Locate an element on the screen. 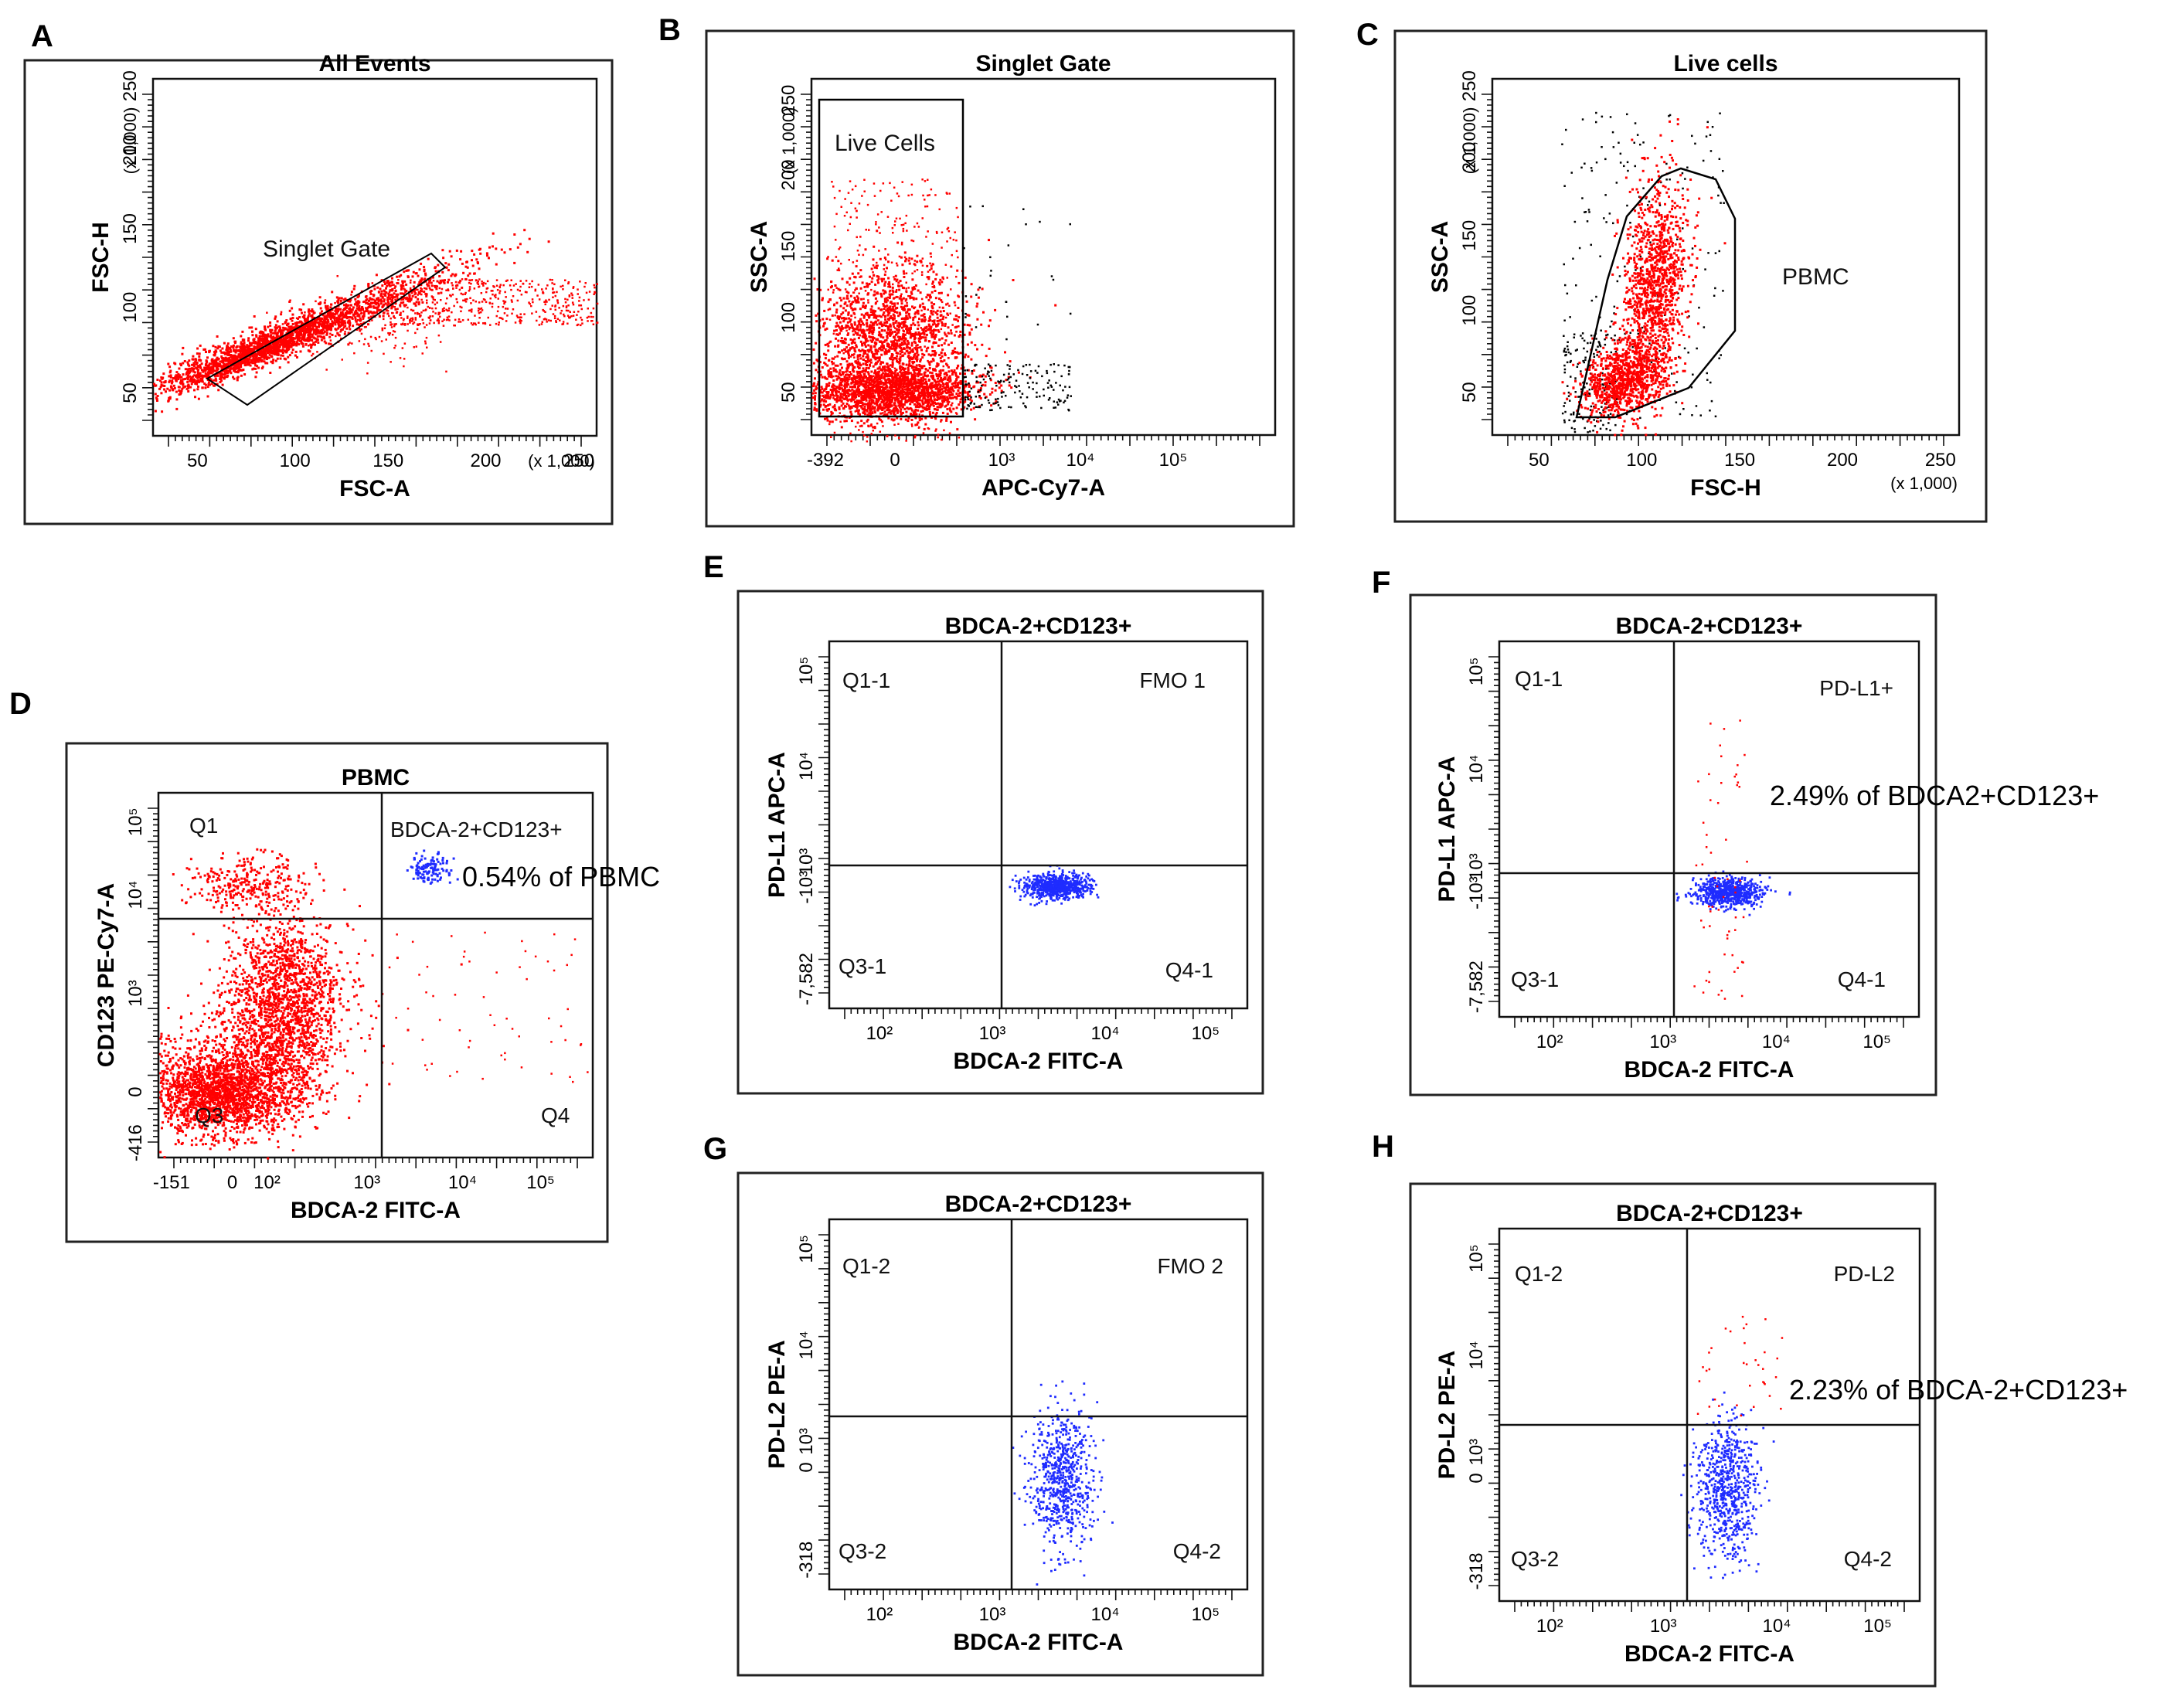  panel-letter-a: A is located at coordinates (42, 36).